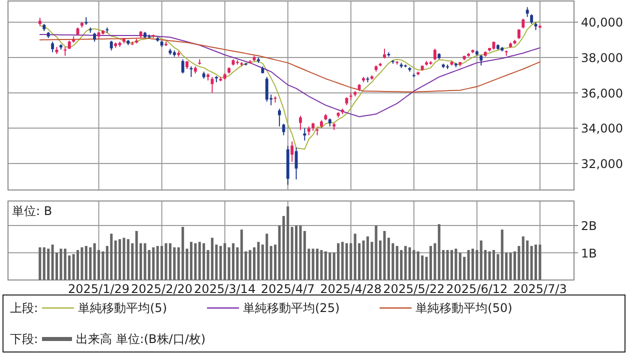 The height and width of the screenshot is (358, 638). What do you see at coordinates (464, 308) in the screenshot?
I see `legend-label: 単純移動平均(50)` at bounding box center [464, 308].